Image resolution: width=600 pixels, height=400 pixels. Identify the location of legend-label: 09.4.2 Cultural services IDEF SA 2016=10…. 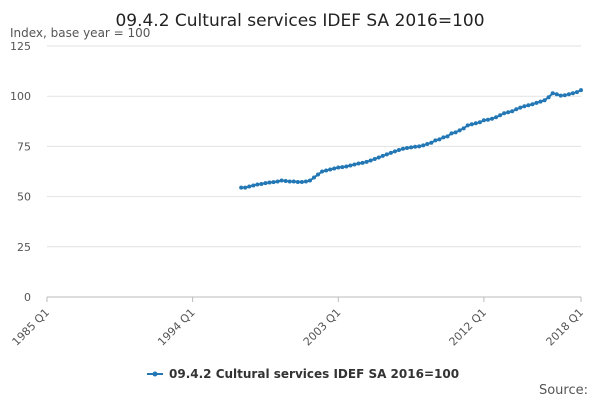
(314, 374).